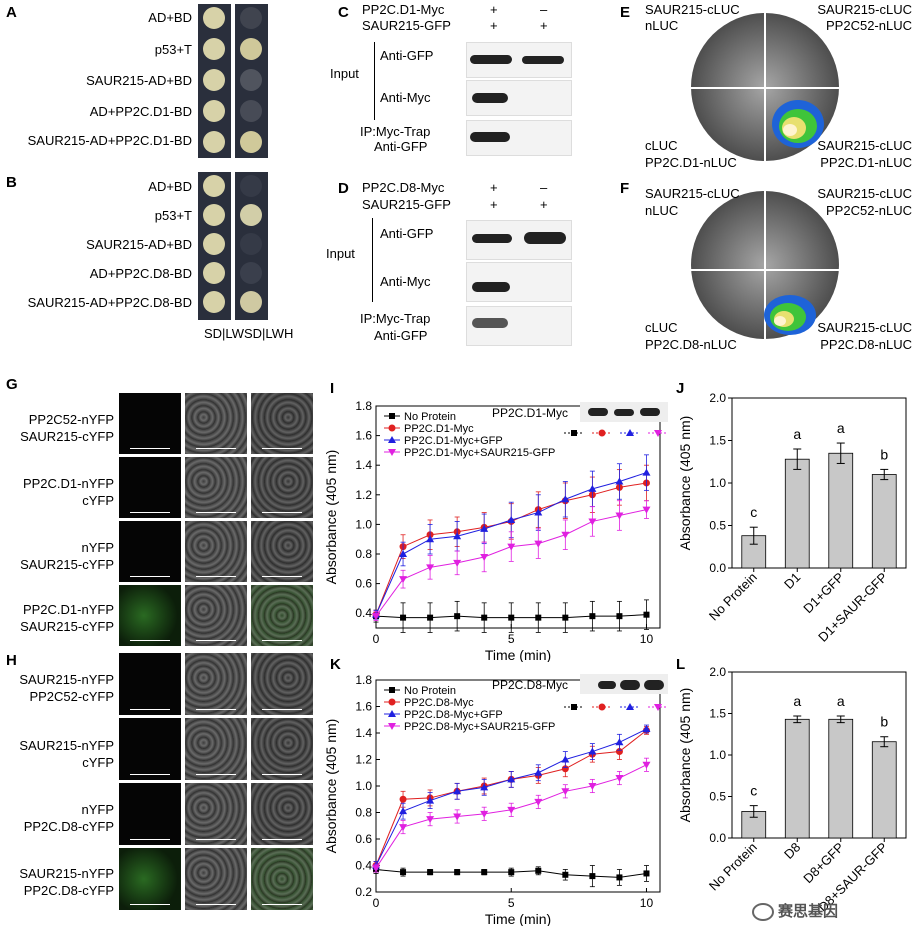 This screenshot has width=916, height=929. Describe the element at coordinates (530, 685) in the screenshot. I see `panel-k-blot-label: PP2C.D8-Myc` at that location.